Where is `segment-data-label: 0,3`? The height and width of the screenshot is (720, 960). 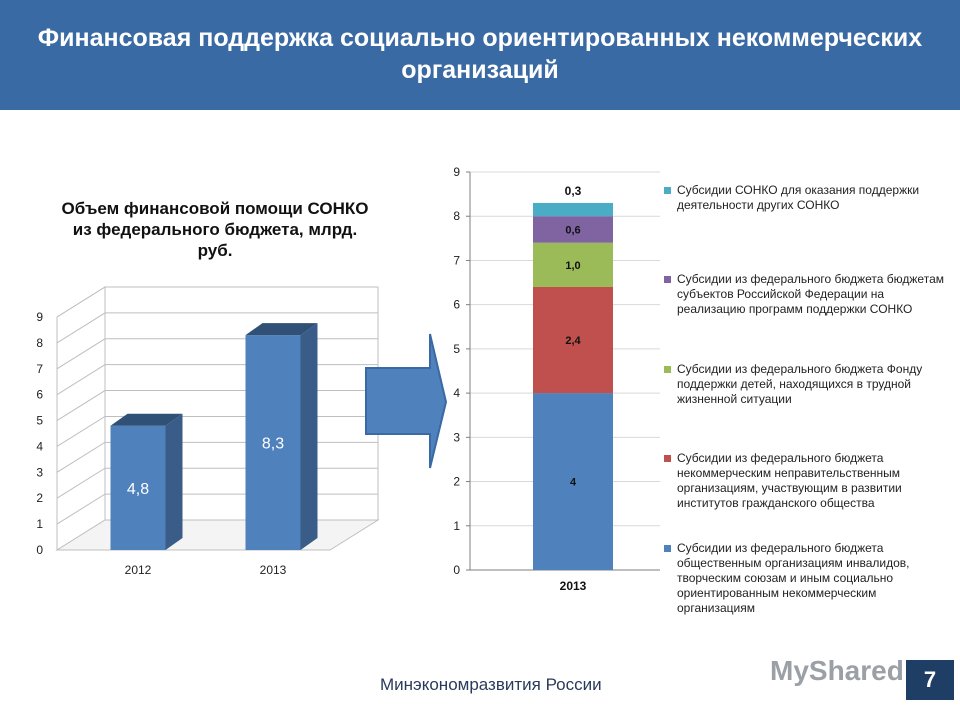
segment-data-label: 0,3 is located at coordinates (573, 191).